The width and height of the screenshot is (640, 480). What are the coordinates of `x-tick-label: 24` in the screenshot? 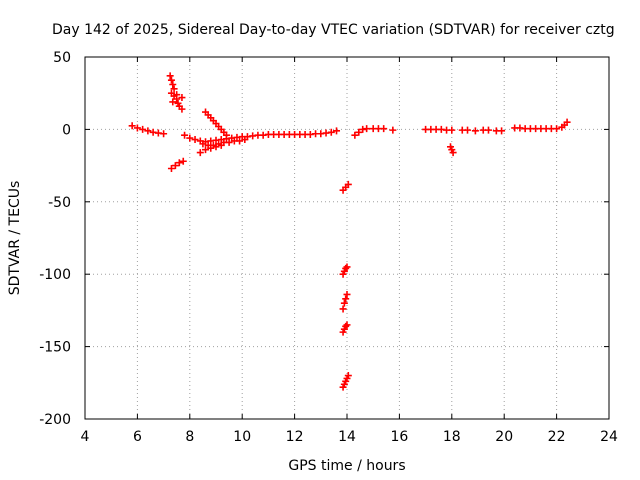 It's located at (609, 437).